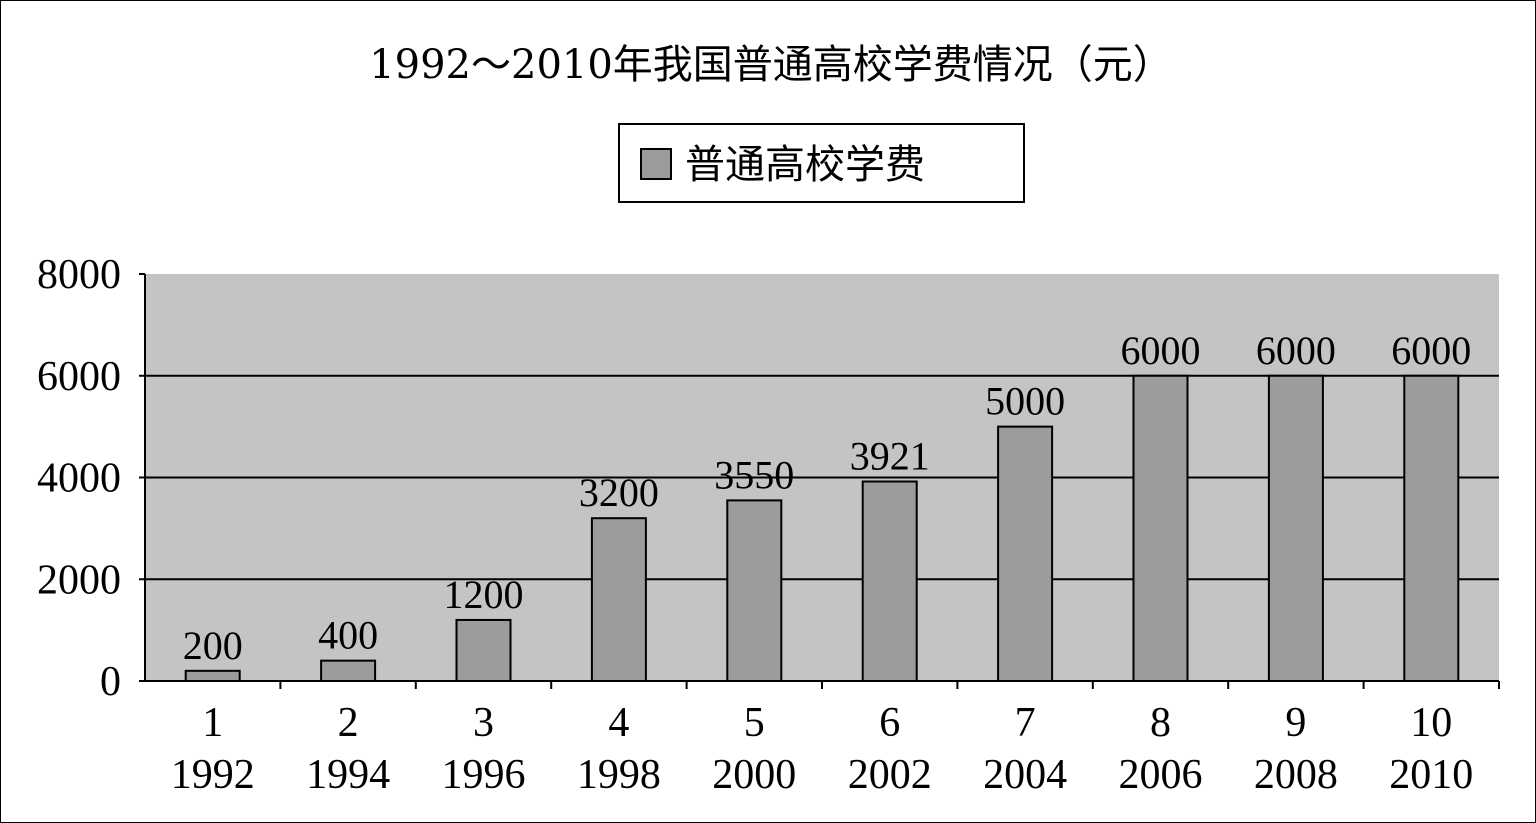 Image resolution: width=1536 pixels, height=823 pixels. What do you see at coordinates (1160, 723) in the screenshot?
I see `x-category-index: 8` at bounding box center [1160, 723].